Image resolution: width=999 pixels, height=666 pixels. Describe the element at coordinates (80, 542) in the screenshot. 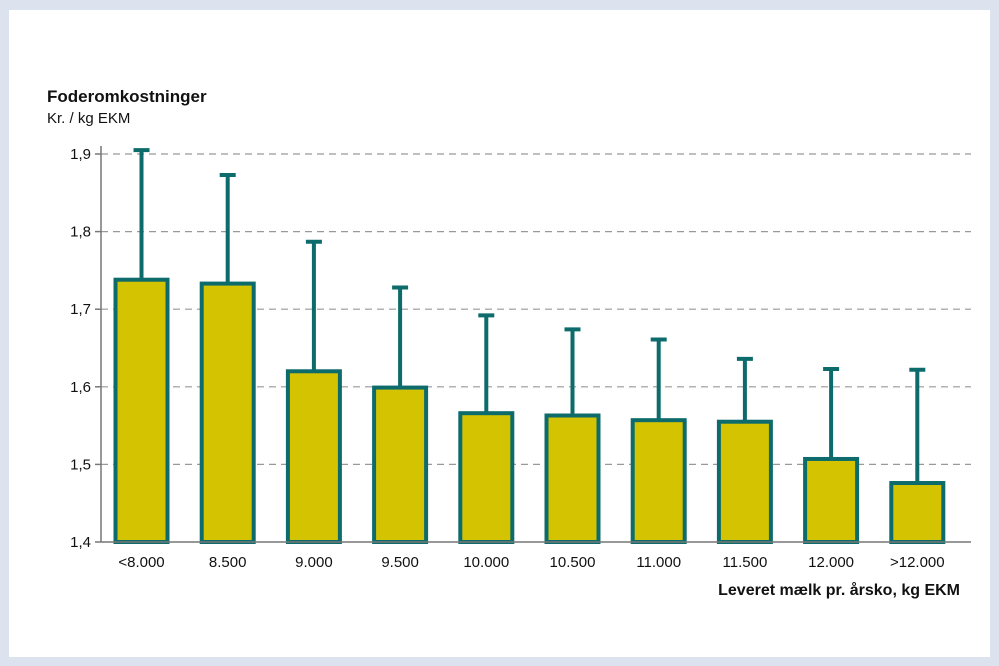

I see `y-tick-label: 1,4` at that location.